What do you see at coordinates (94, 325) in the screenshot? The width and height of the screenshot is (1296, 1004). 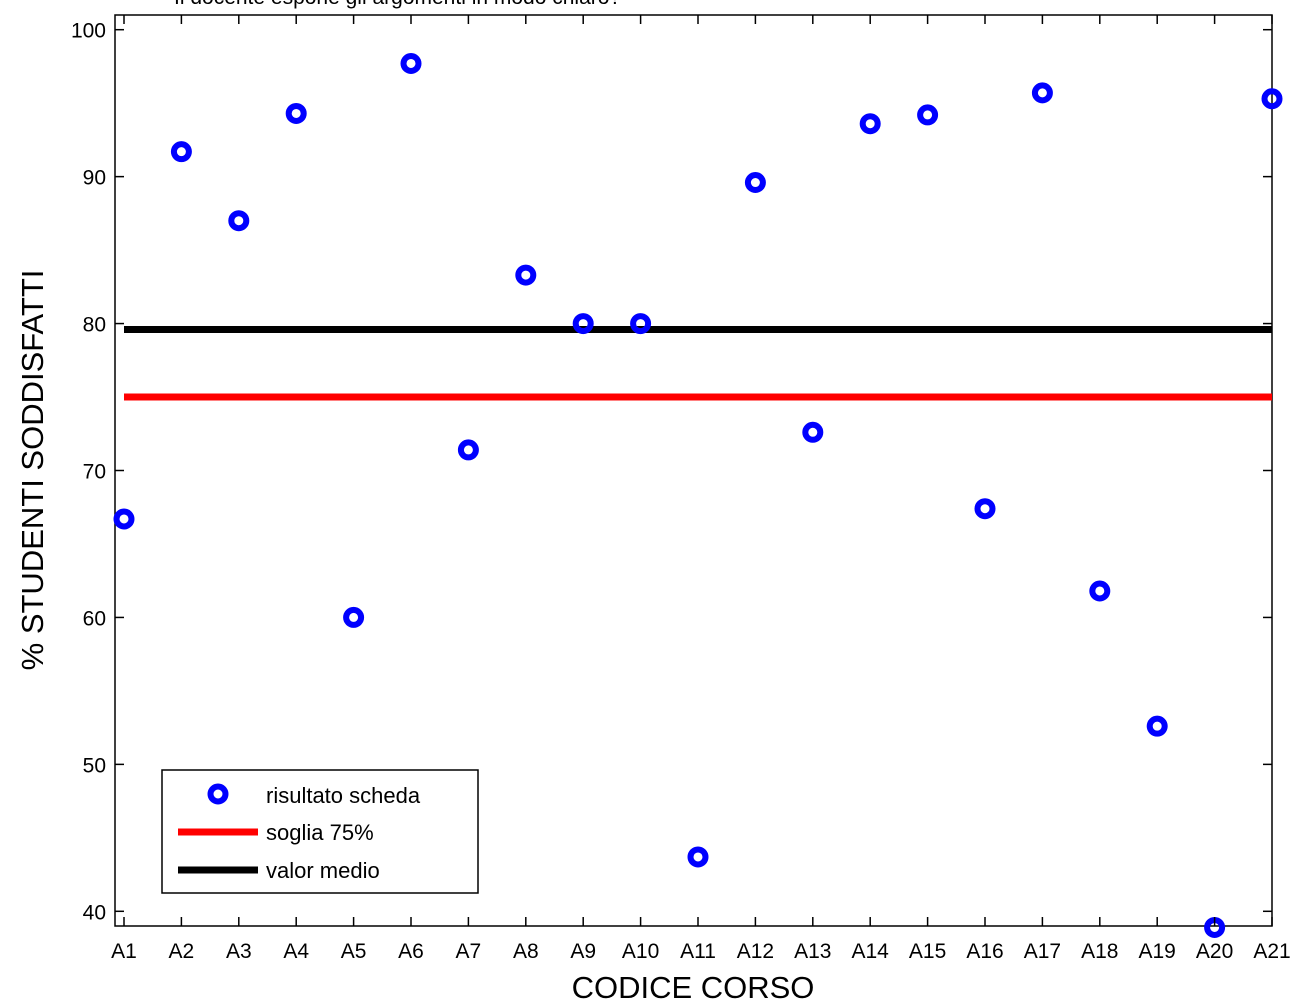 I see `y-tick-label-80: 80` at bounding box center [94, 325].